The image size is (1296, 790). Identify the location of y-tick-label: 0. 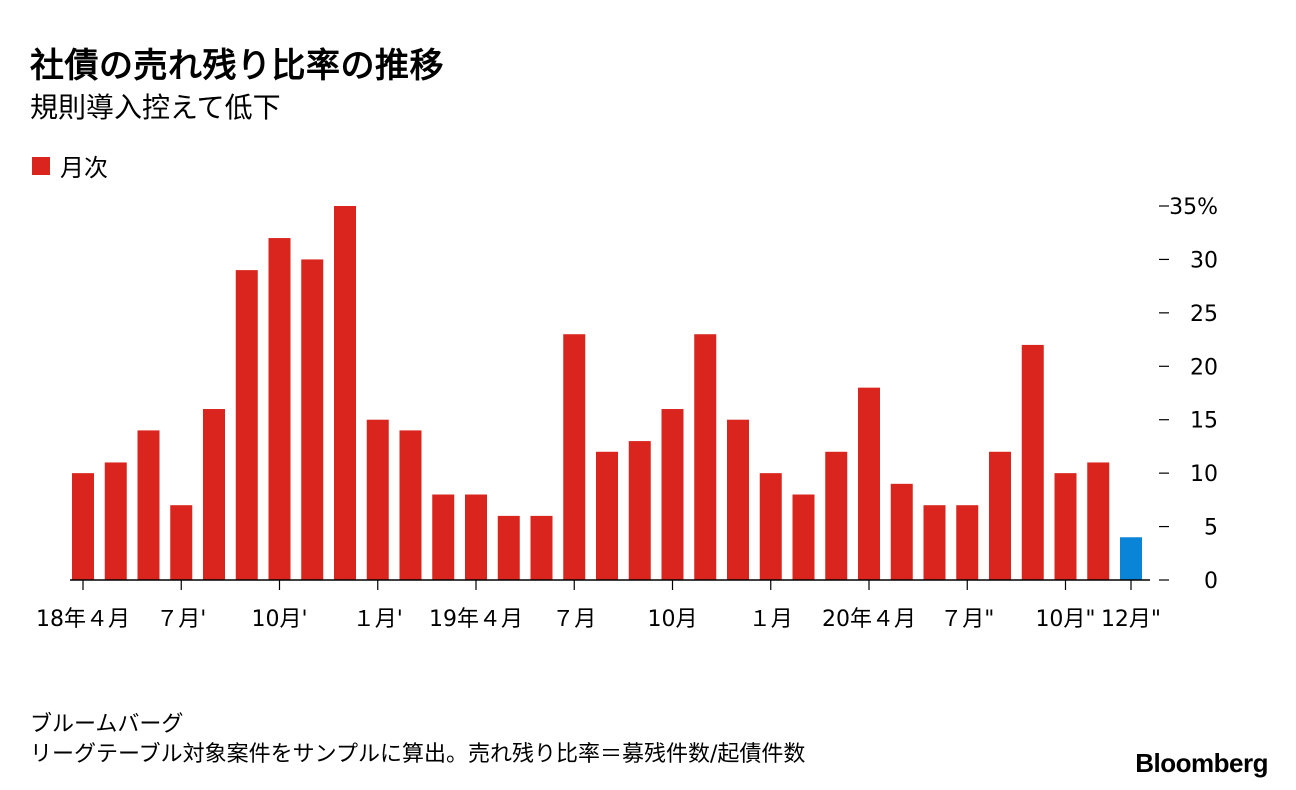
(1211, 581).